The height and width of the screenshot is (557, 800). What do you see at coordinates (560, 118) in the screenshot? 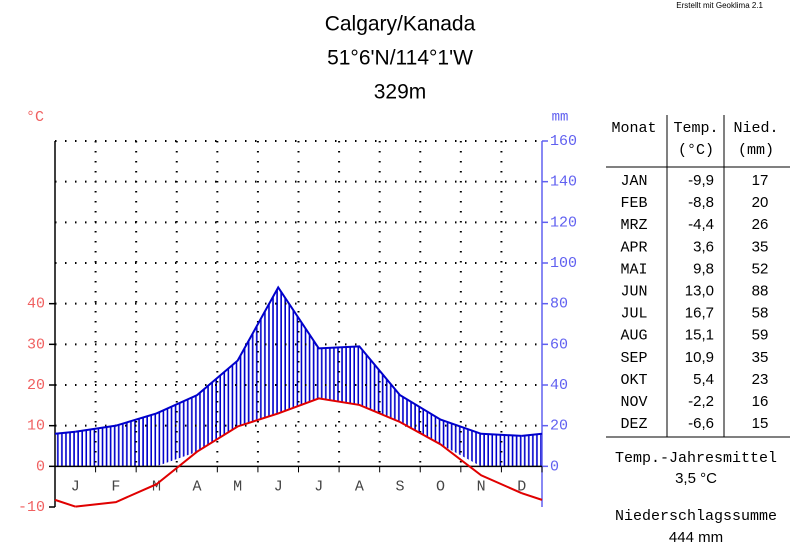
I see `y2-axis-label: mm` at bounding box center [560, 118].